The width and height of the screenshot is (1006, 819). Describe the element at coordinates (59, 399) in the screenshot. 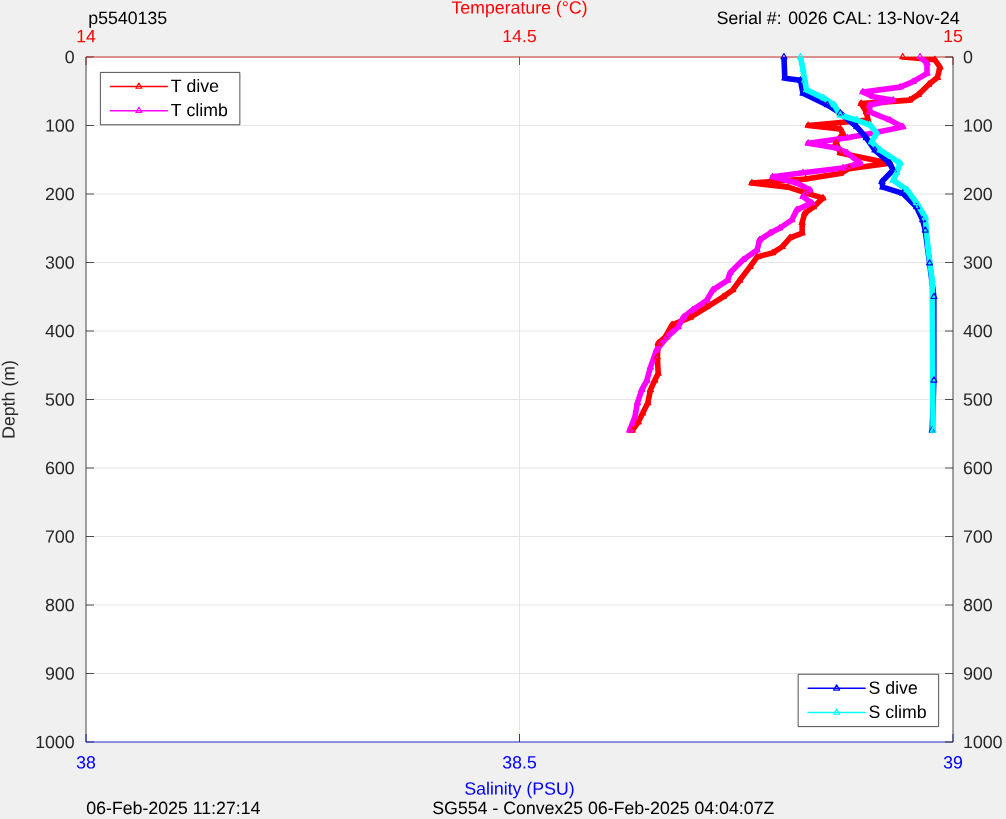

I see `y-tick-label: 500` at that location.